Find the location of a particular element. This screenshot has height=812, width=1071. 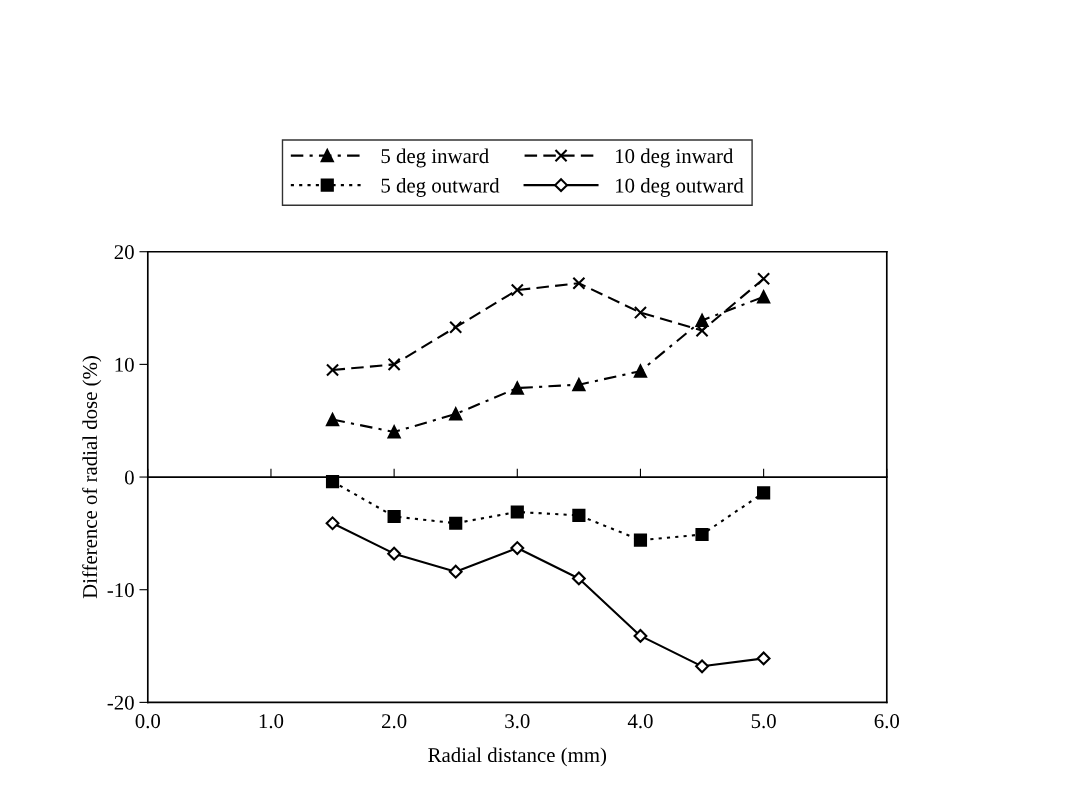

x-tick-label: 5.0 is located at coordinates (763, 721).